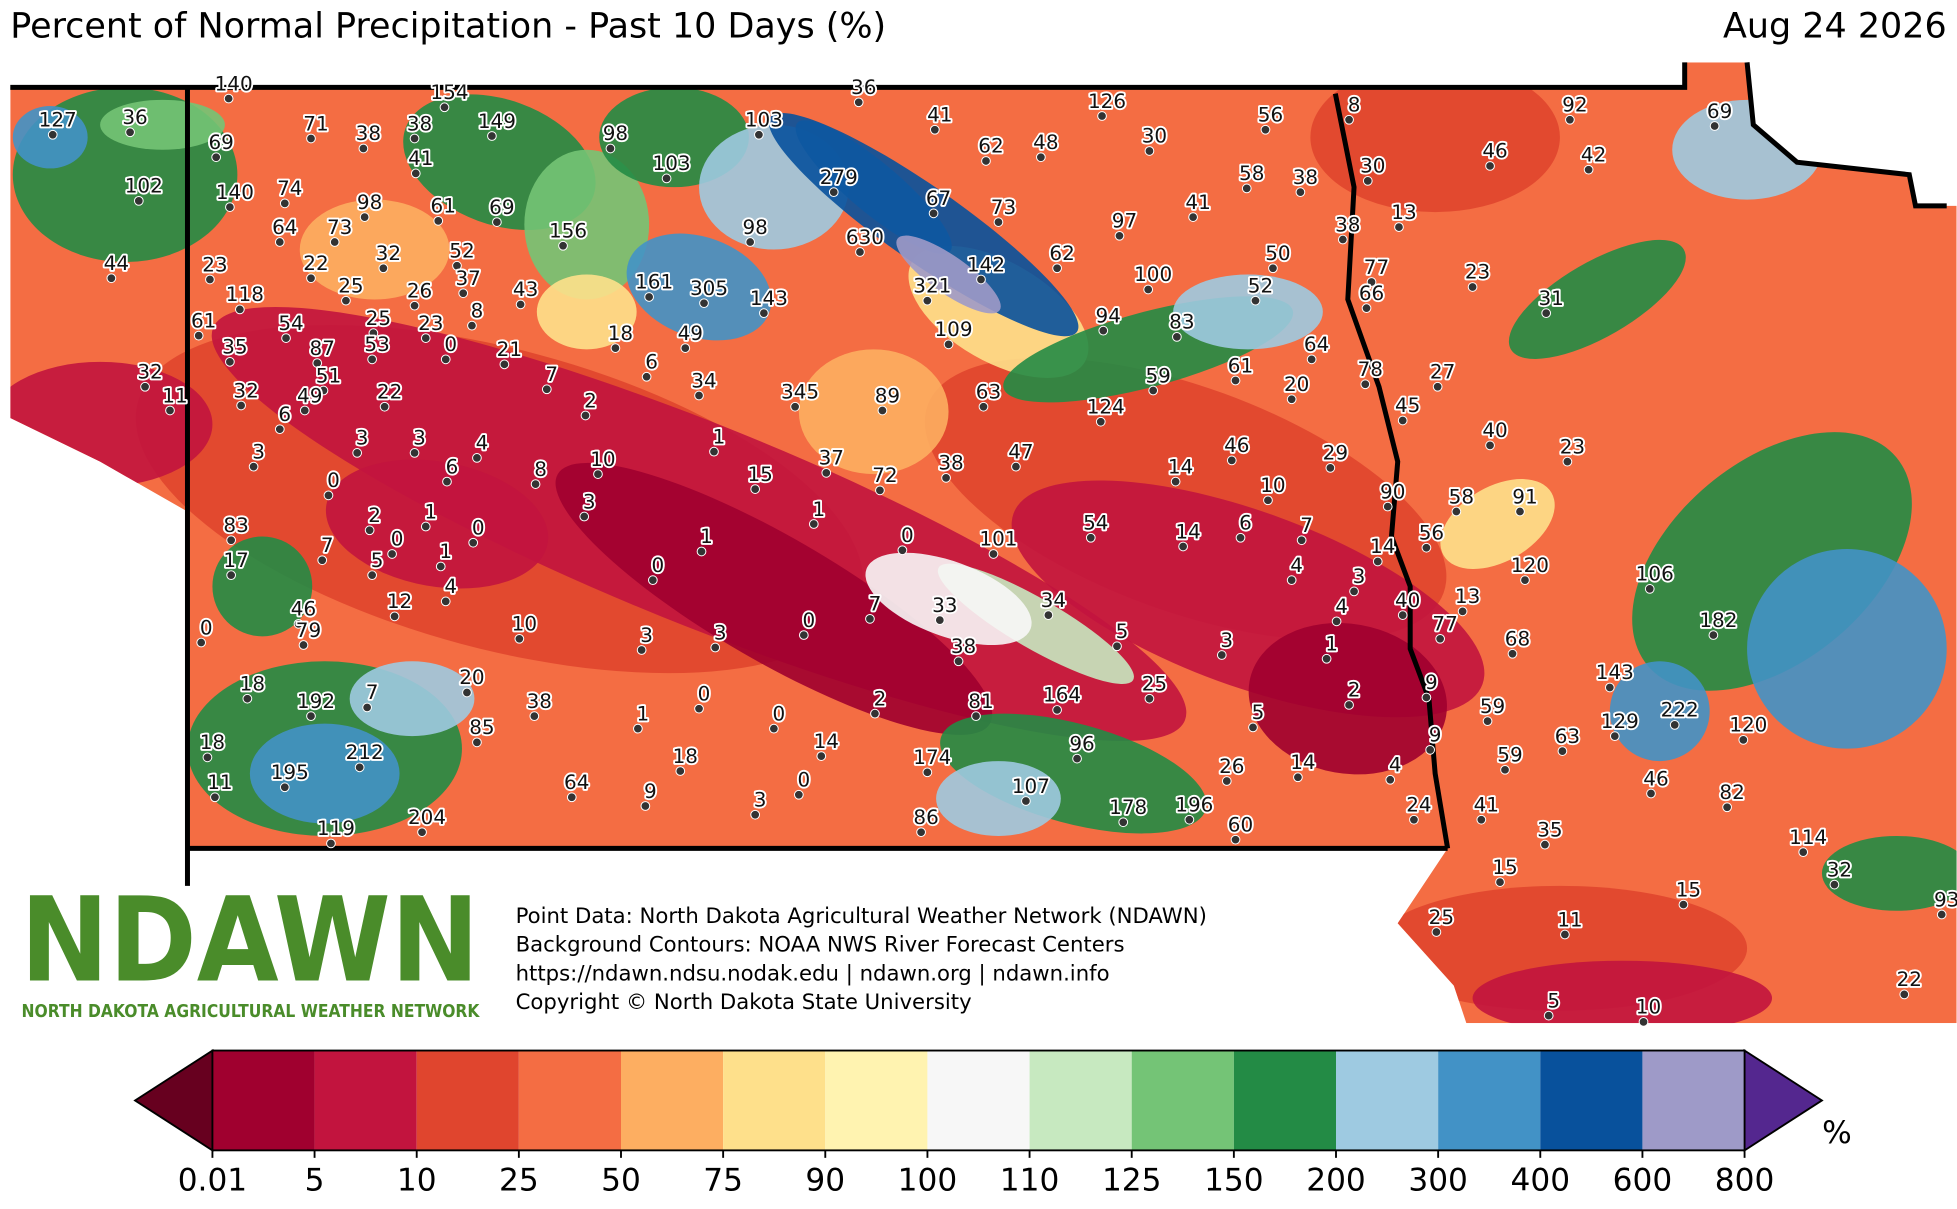  I want to click on station-value: 630, so click(865, 237).